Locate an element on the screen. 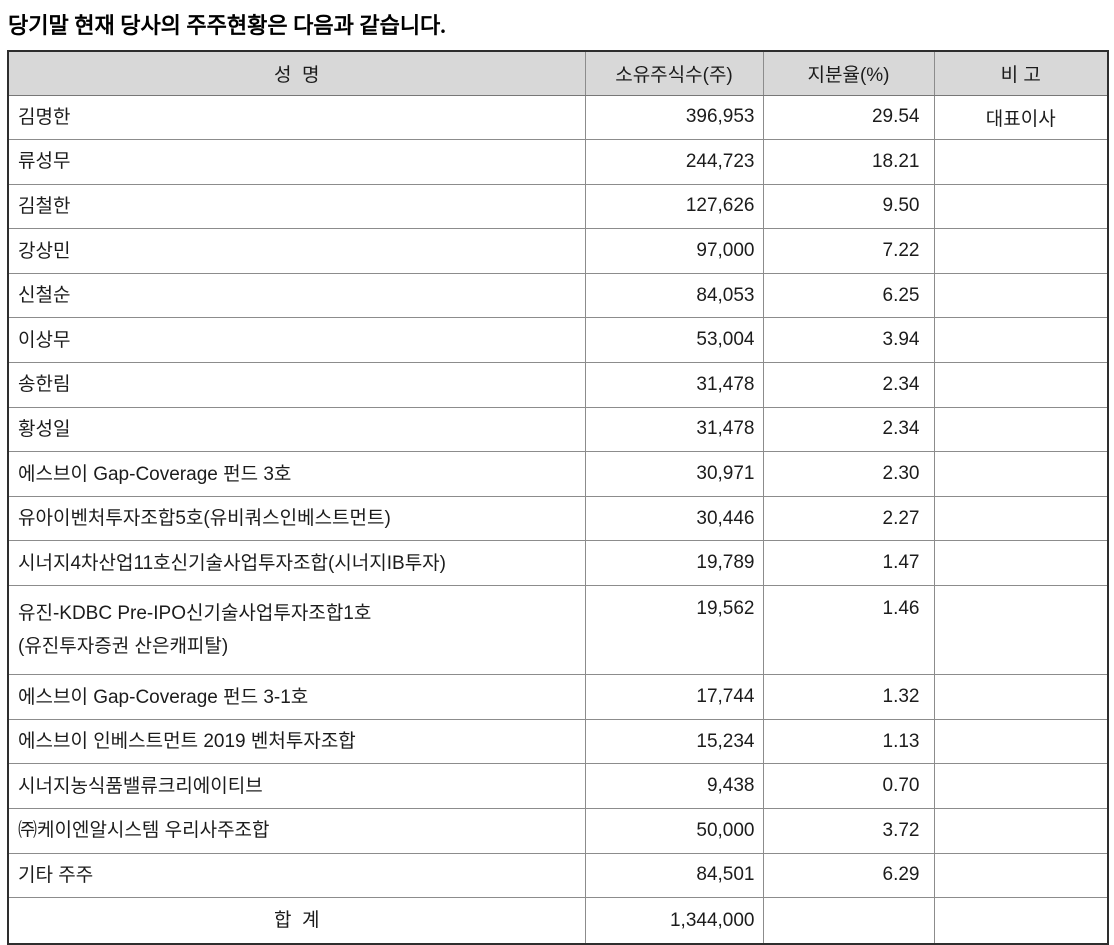  table-row: 신철순 84,053 6.25 is located at coordinates (558, 295).